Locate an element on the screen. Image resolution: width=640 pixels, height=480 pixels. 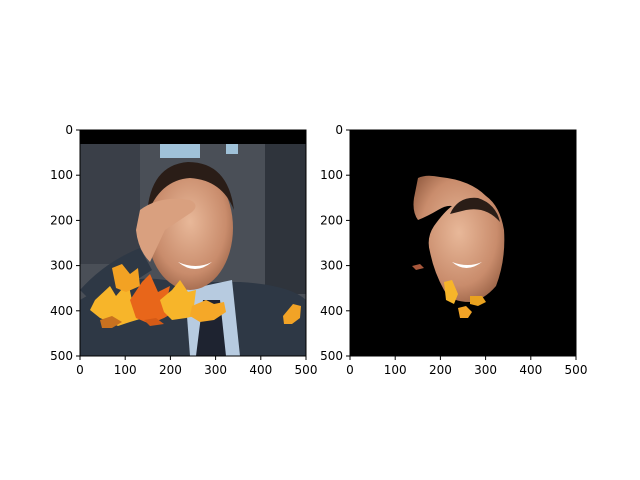
smile is located at coordinates (195, 265).